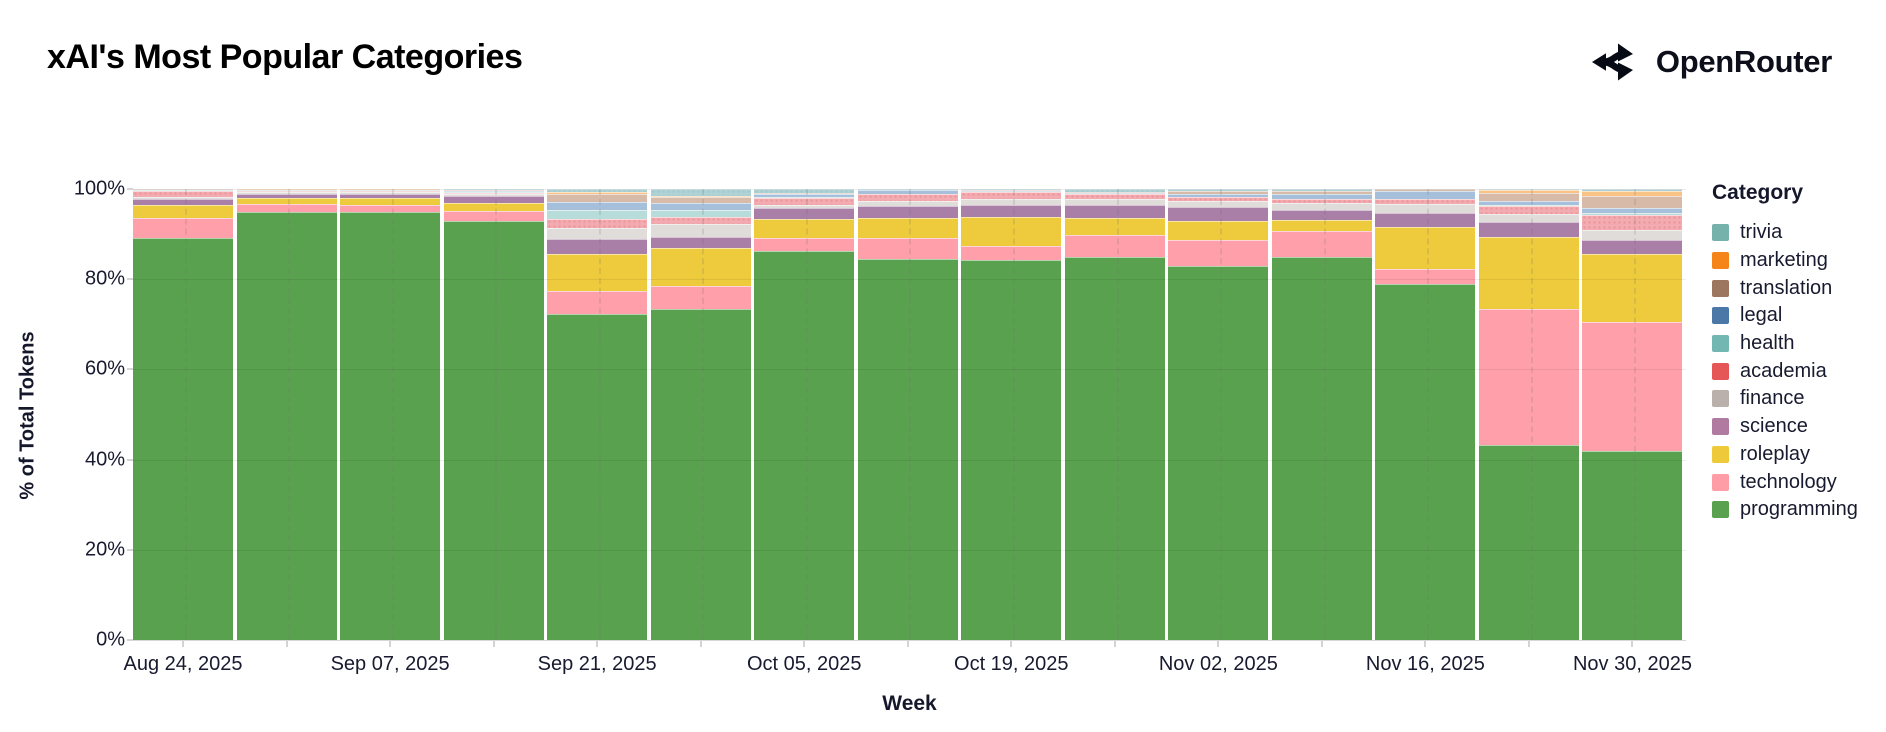 The image size is (1886, 732). I want to click on stacked-bar-nov-16-2025, so click(1425, 414).